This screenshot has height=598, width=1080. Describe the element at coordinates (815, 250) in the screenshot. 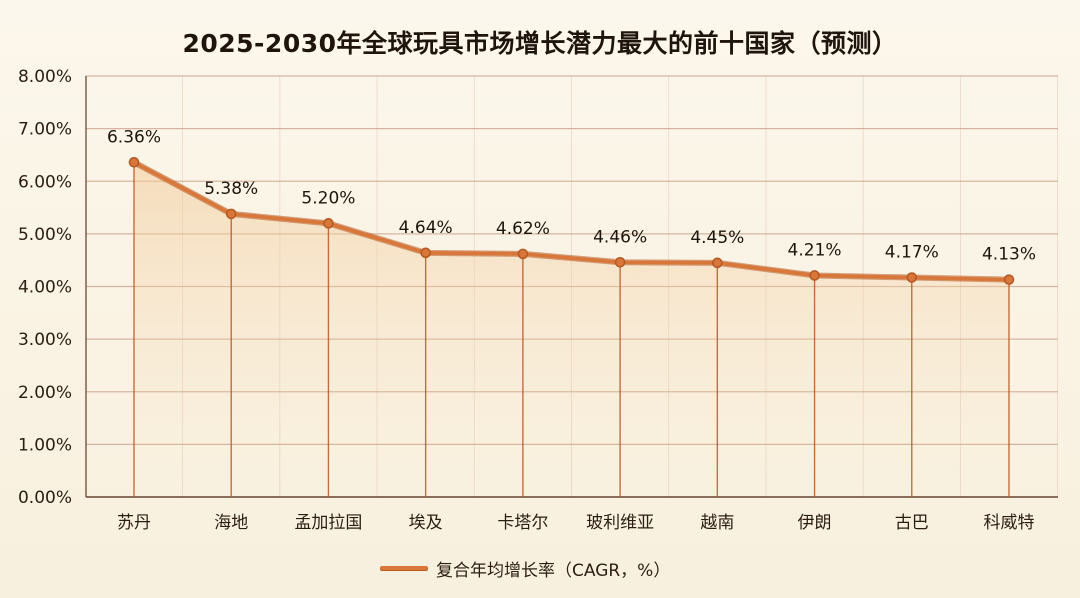

I see `data-label-7: 4.21%` at that location.